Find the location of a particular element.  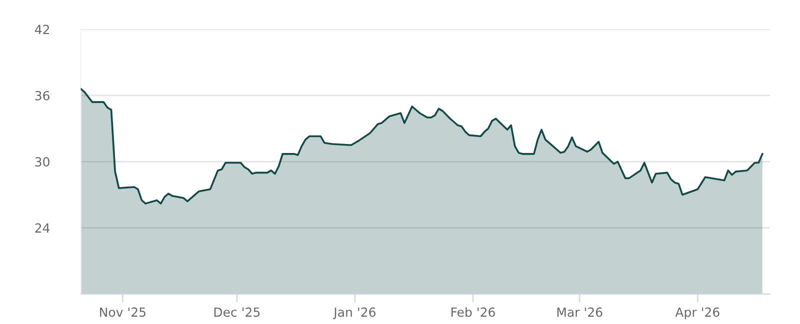

y-tick-label: 30 is located at coordinates (42, 162).